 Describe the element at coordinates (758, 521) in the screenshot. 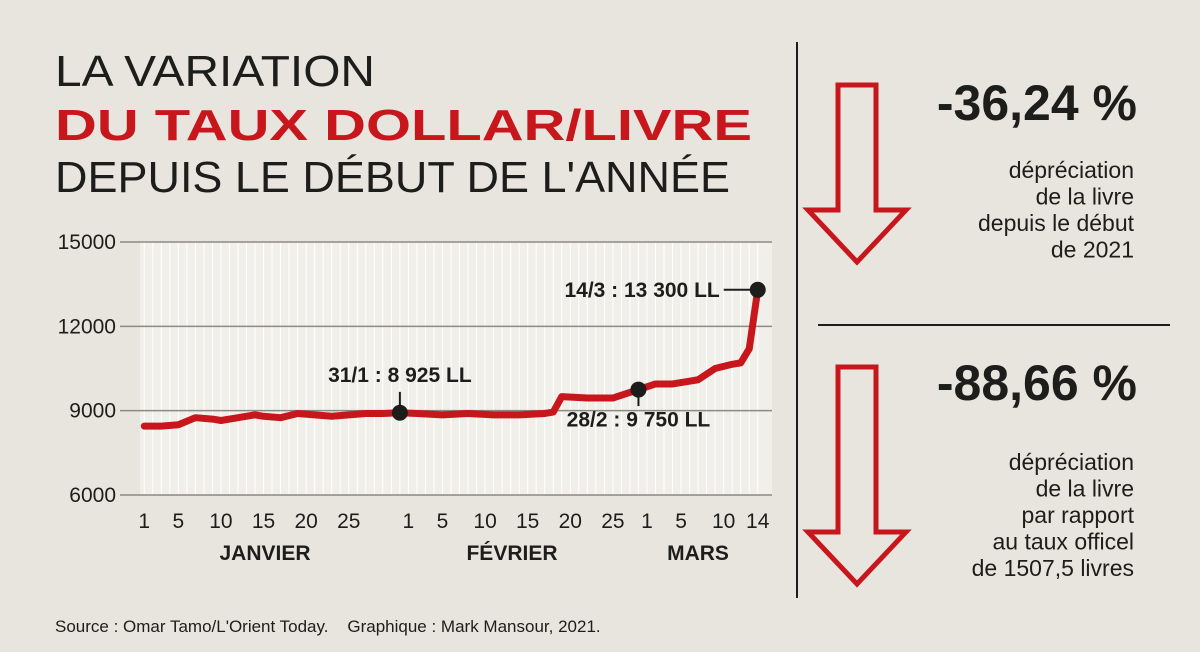

I see `x-tick-label: 14` at that location.